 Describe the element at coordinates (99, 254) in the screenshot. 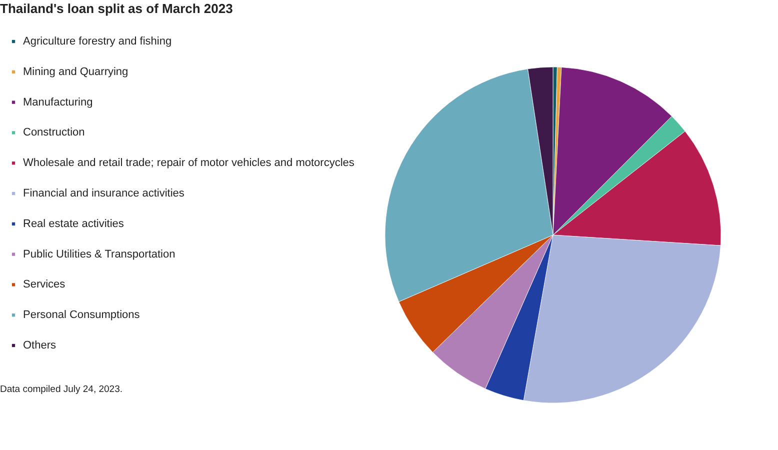

I see `legend-label: Public Utilities & Transportation` at that location.